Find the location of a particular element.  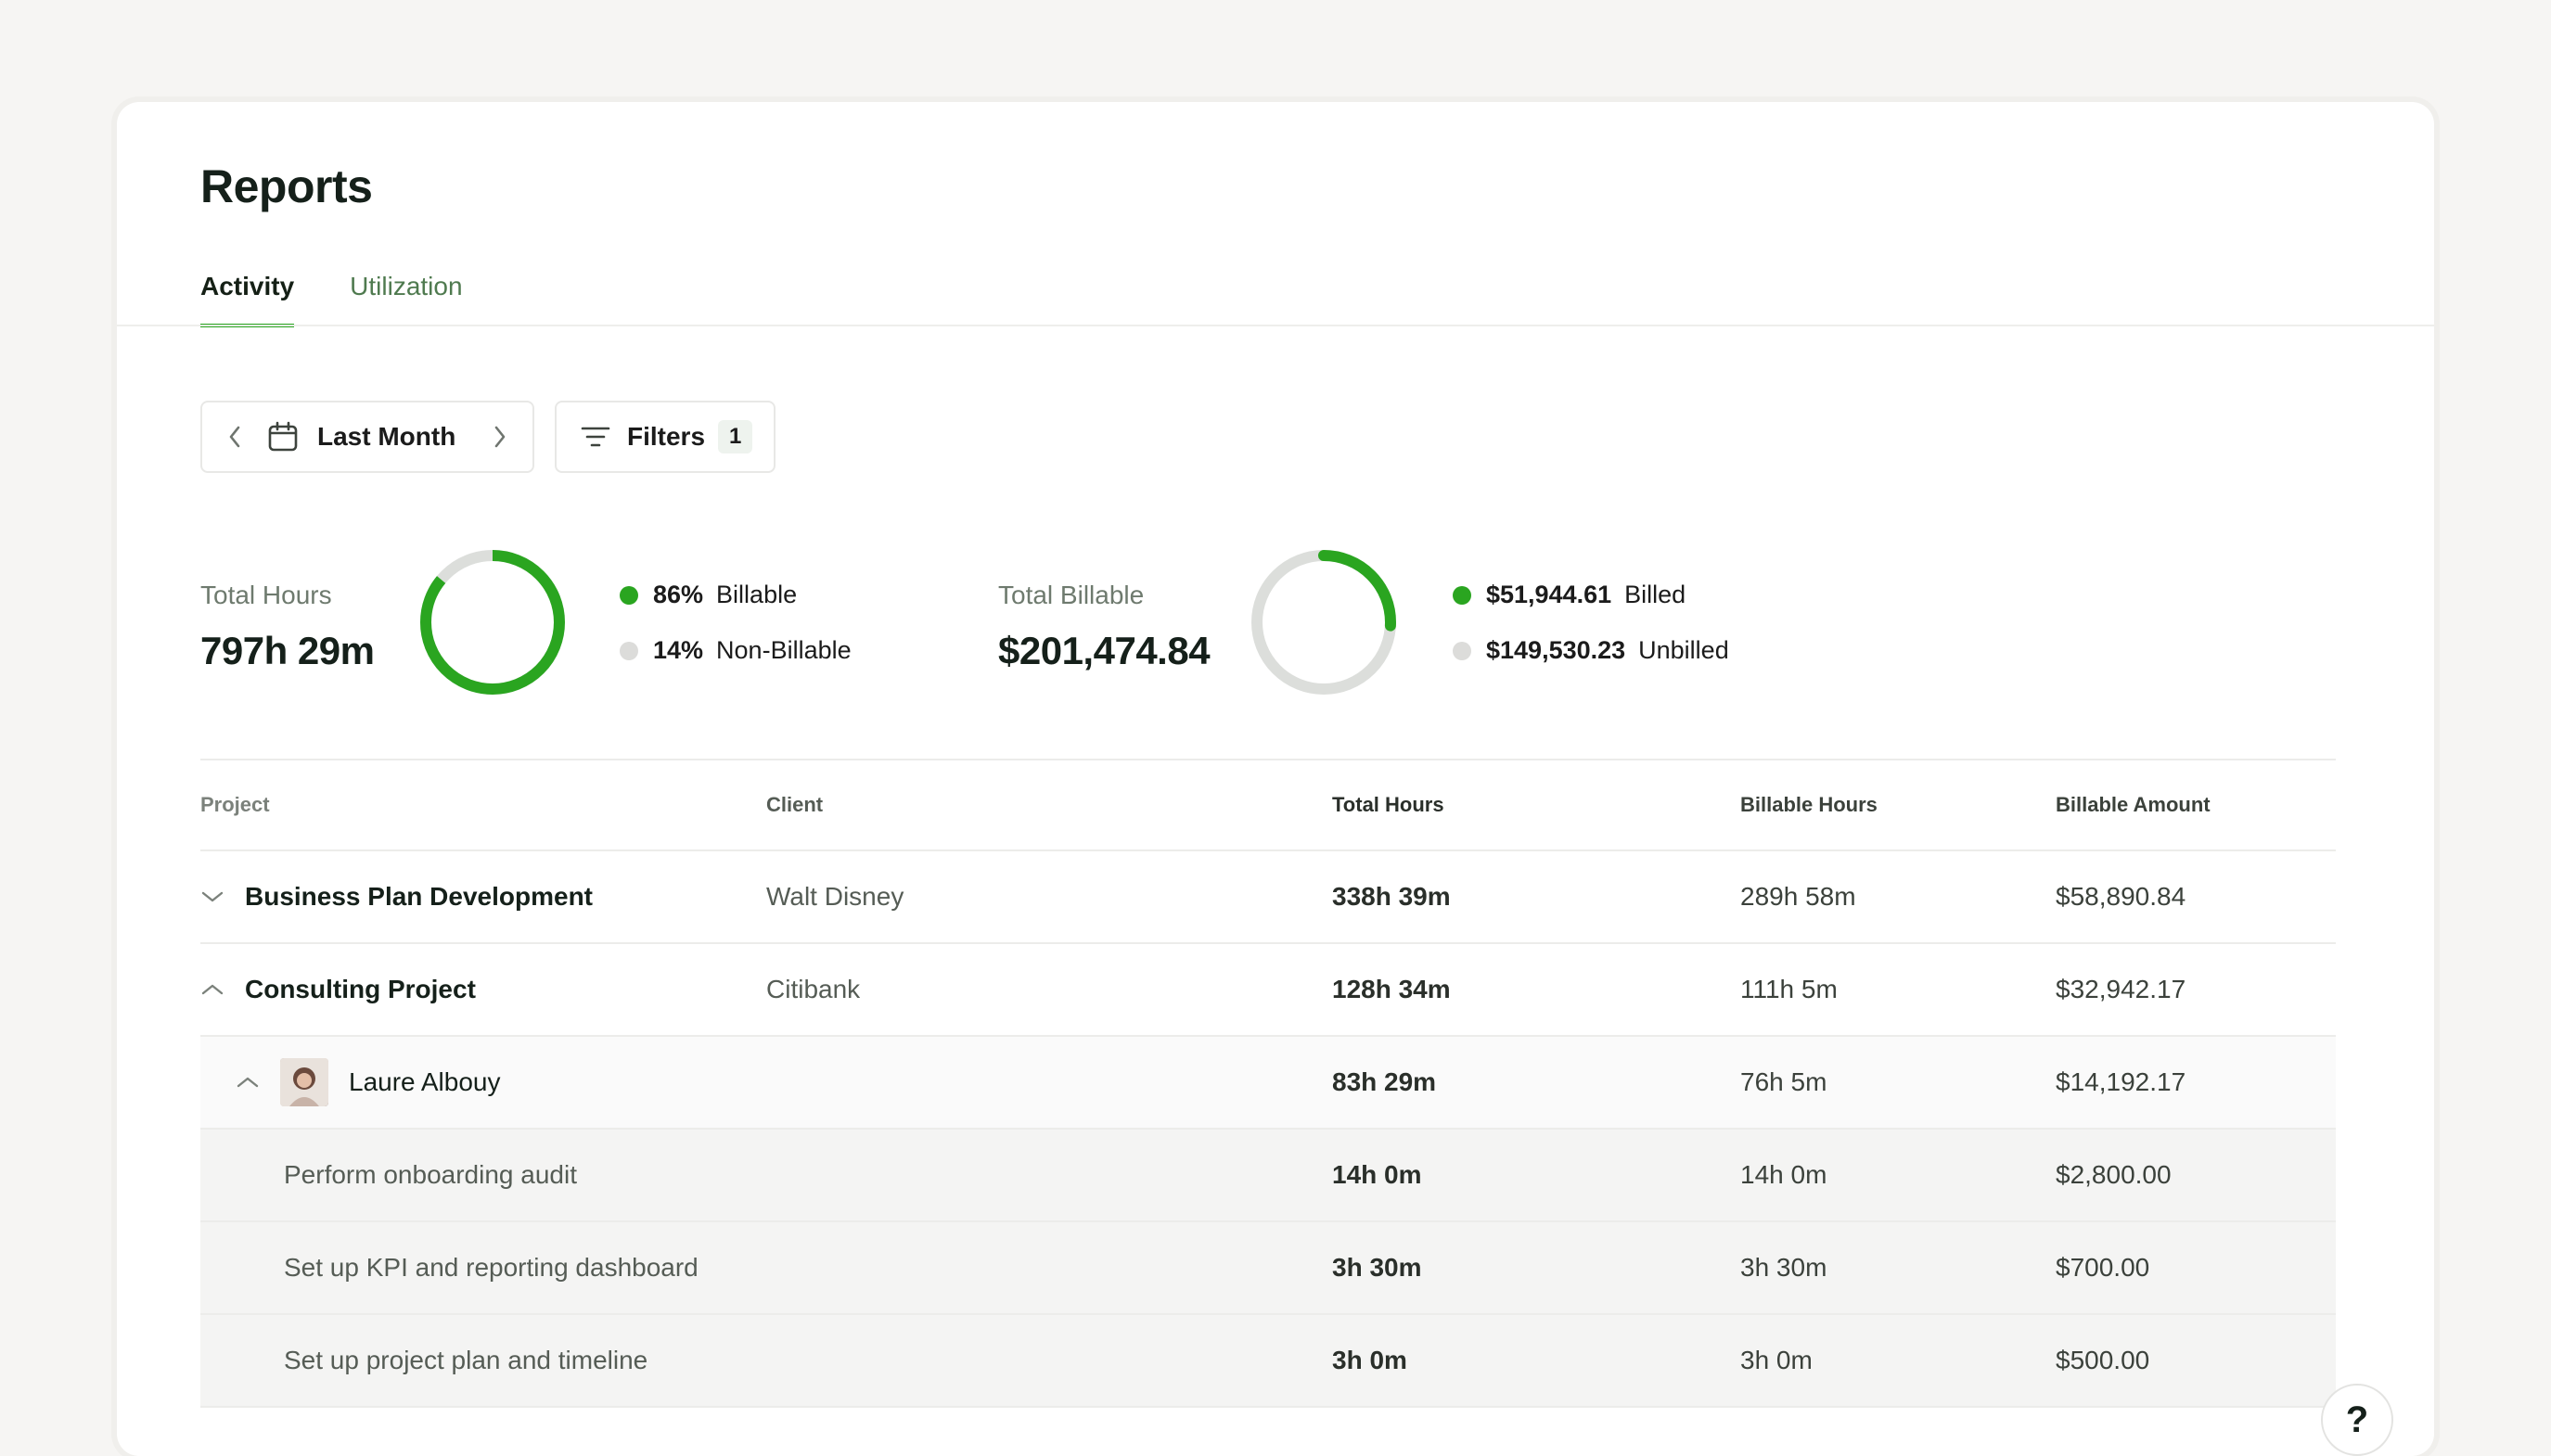

billable-amount-cell: $2,800.00 is located at coordinates (2114, 1174).